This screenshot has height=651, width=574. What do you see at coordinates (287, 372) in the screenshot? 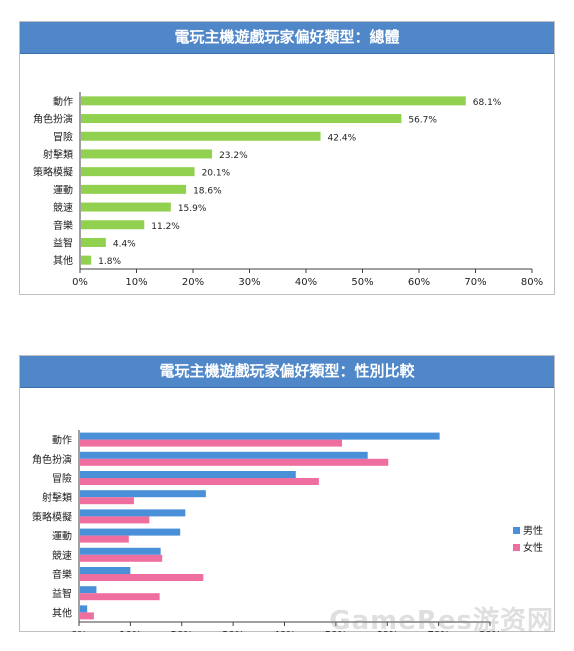
I see `gender-chart-title: 電玩主機遊戲玩家偏好類型：性別比較` at bounding box center [287, 372].